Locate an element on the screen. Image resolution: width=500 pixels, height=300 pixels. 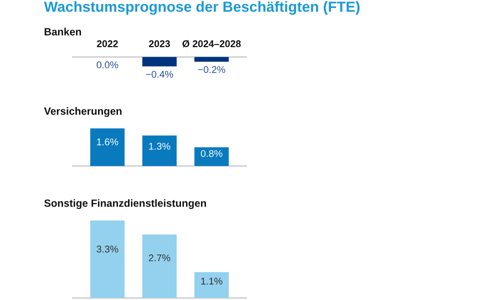
data-label: −0.4% is located at coordinates (160, 74).